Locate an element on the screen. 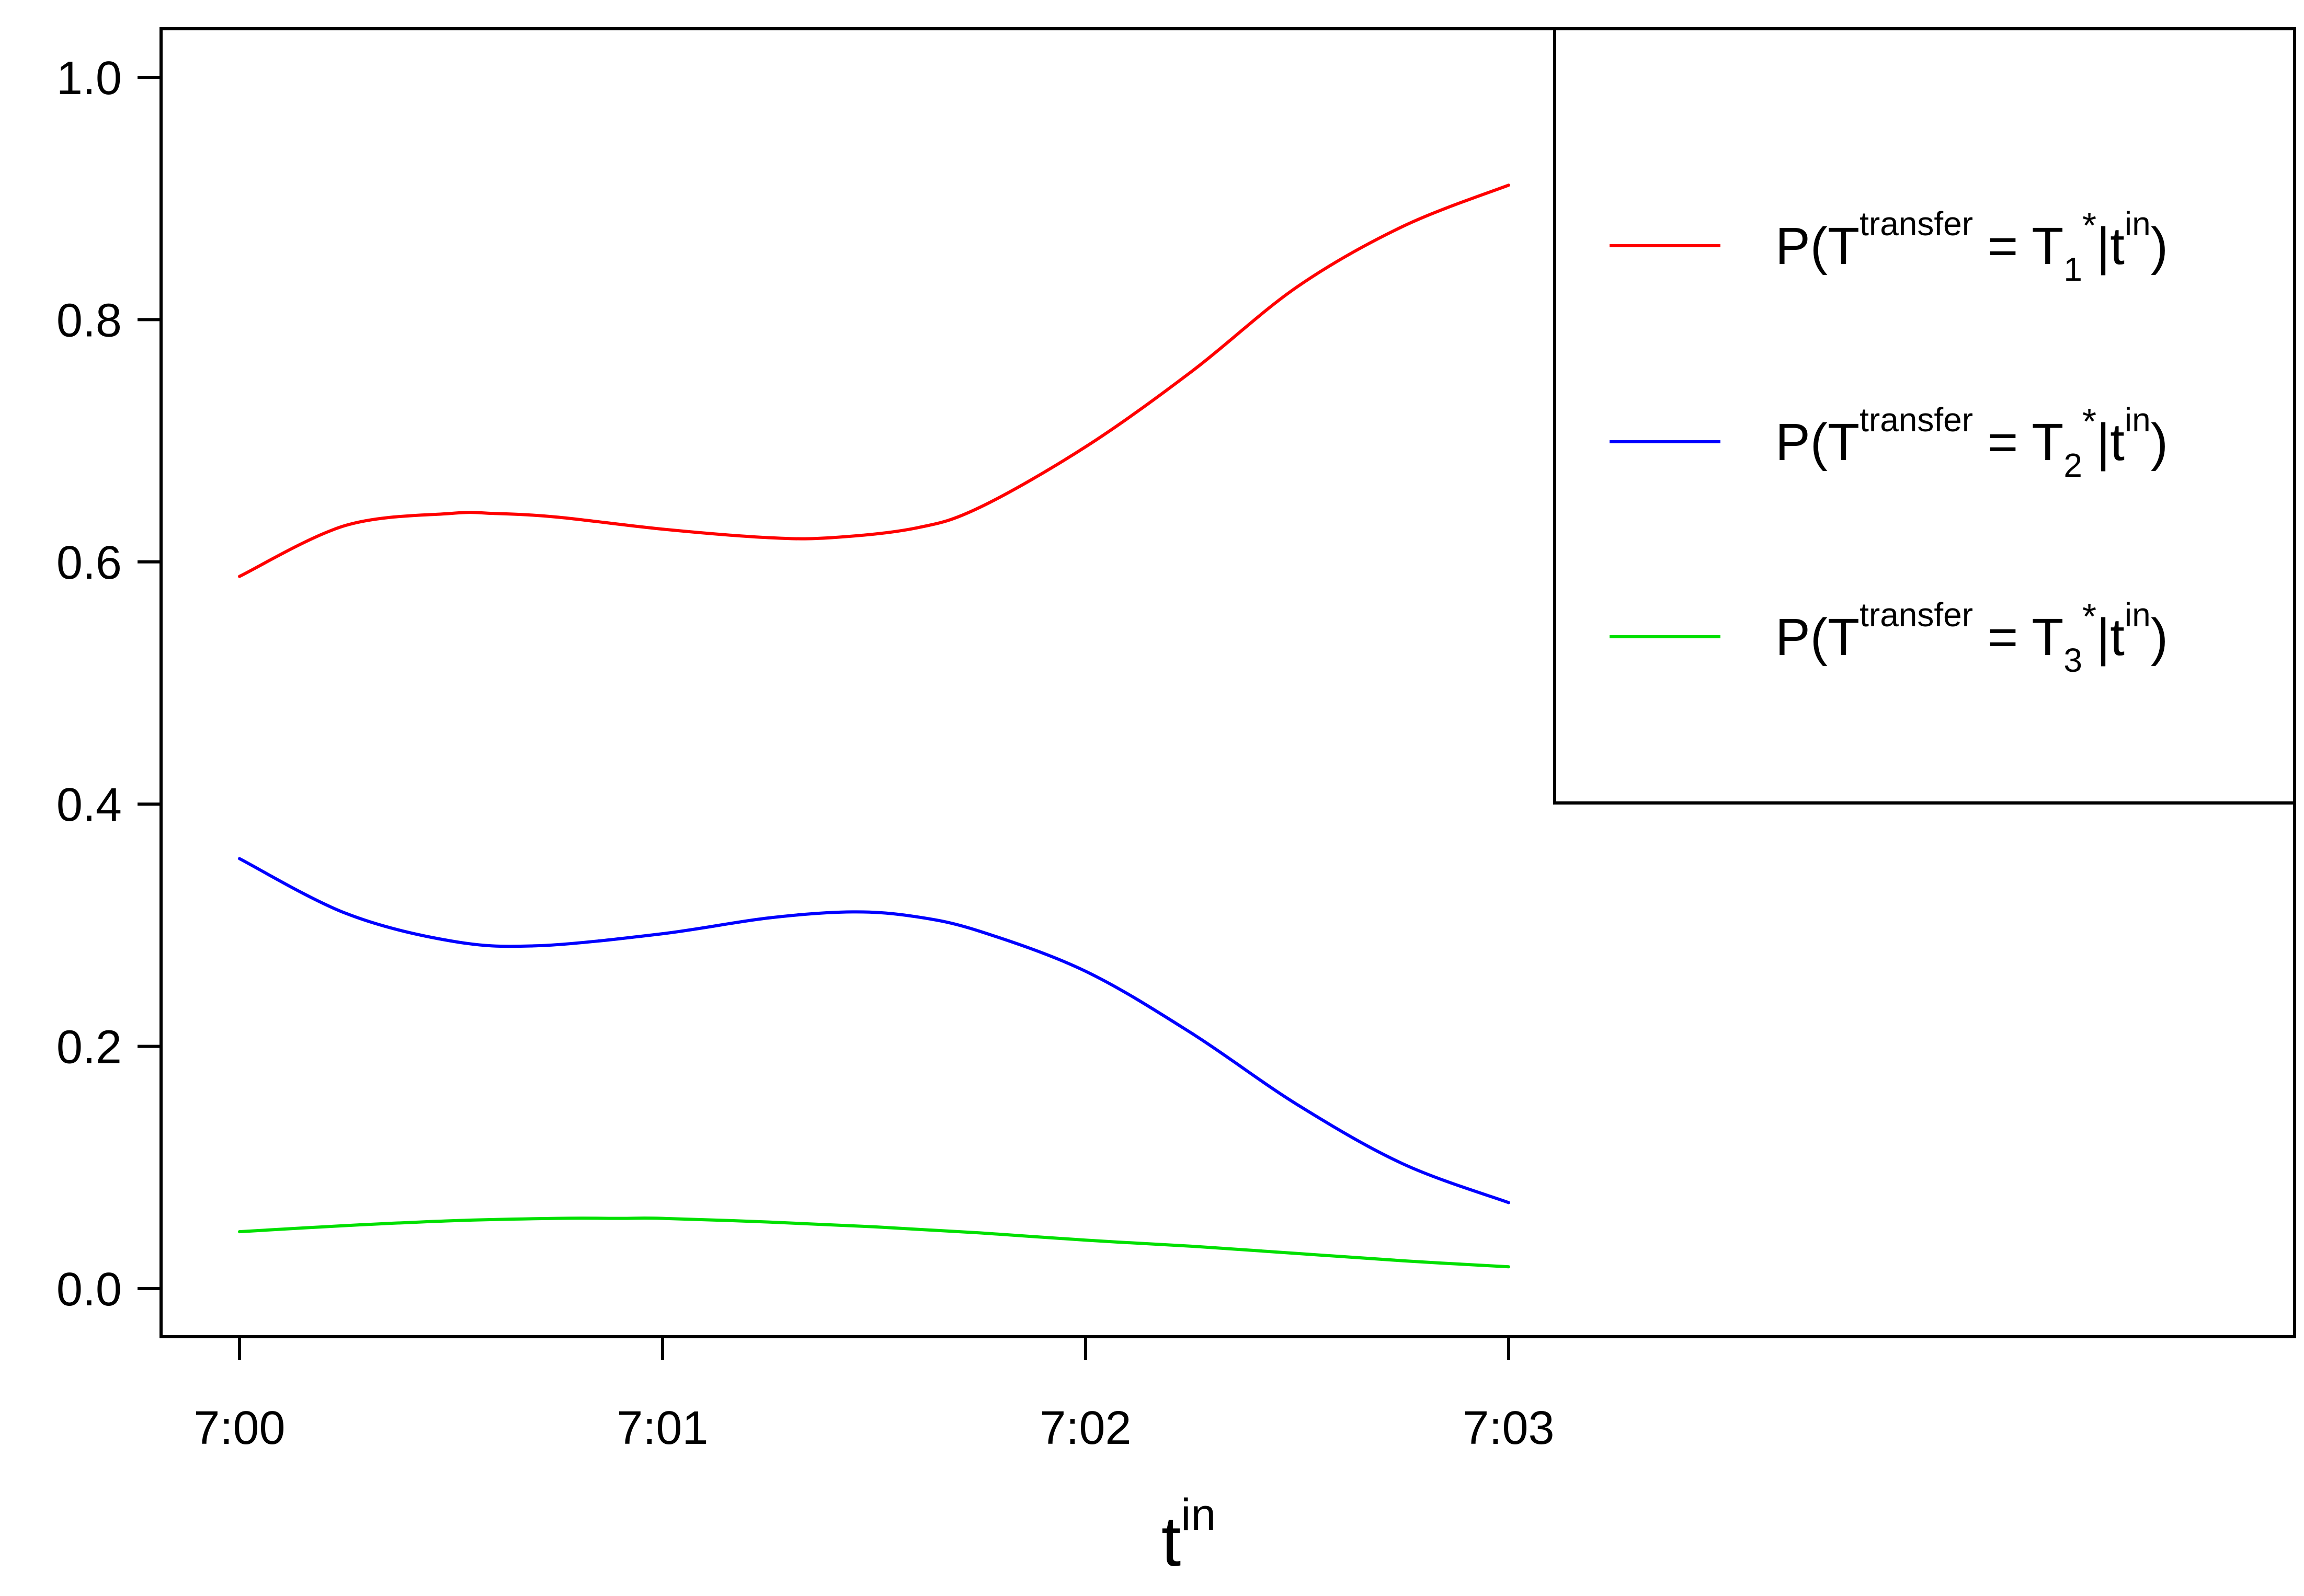 This screenshot has width=2304, height=1596. x-axis: 7:00 7:01 7:02 7:03 is located at coordinates (874, 1395).